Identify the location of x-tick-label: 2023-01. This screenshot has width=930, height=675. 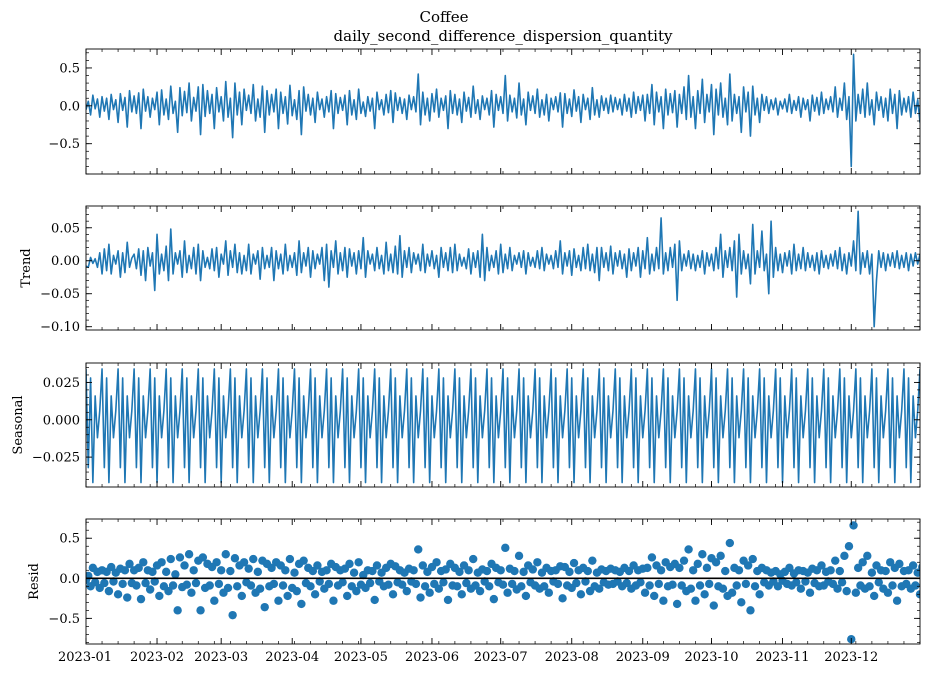
(85, 657).